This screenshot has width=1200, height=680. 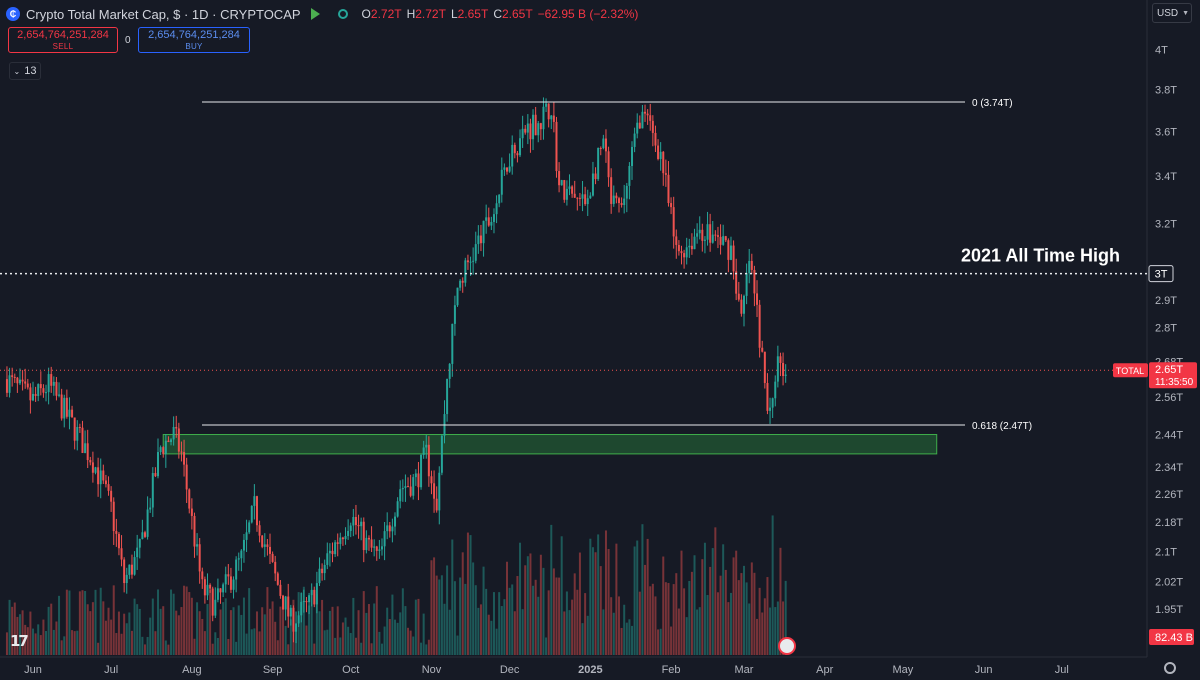 What do you see at coordinates (194, 40) in the screenshot?
I see `buy-button: 2,654,764,251,284 BUY` at bounding box center [194, 40].